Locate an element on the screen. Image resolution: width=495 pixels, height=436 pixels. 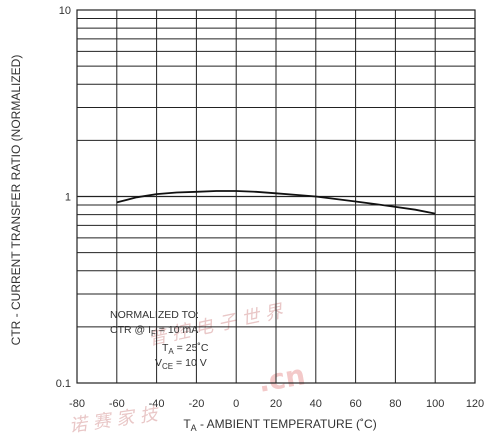
note-line-1: NORMALIZED TO: is located at coordinates (154, 315).